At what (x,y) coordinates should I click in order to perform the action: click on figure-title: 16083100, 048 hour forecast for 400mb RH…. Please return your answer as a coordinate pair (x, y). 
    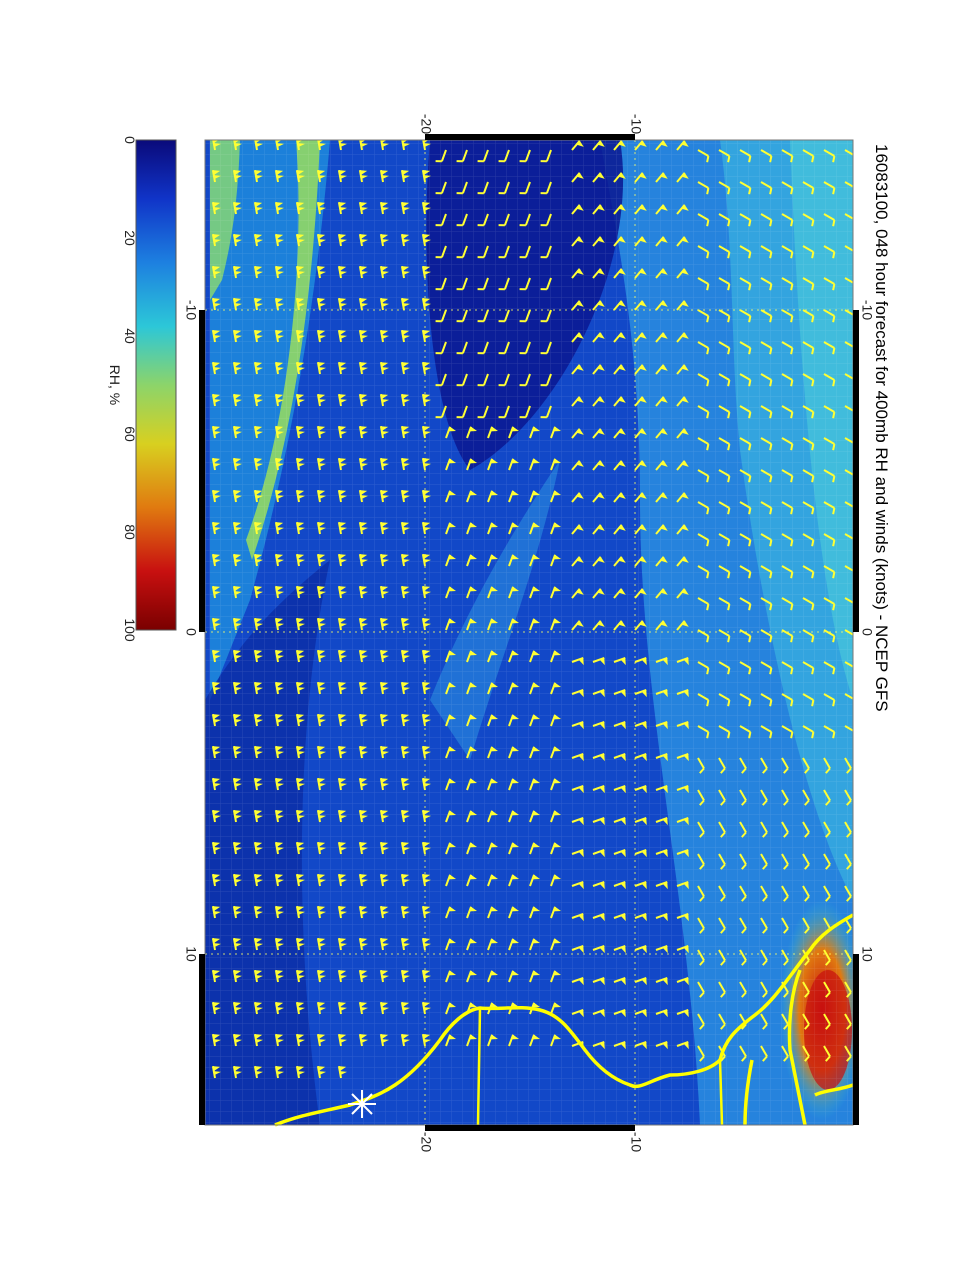
    Looking at the image, I should click on (881, 428).